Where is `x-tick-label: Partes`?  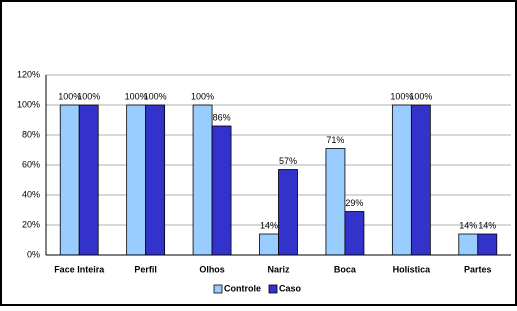 x-tick-label: Partes is located at coordinates (478, 269).